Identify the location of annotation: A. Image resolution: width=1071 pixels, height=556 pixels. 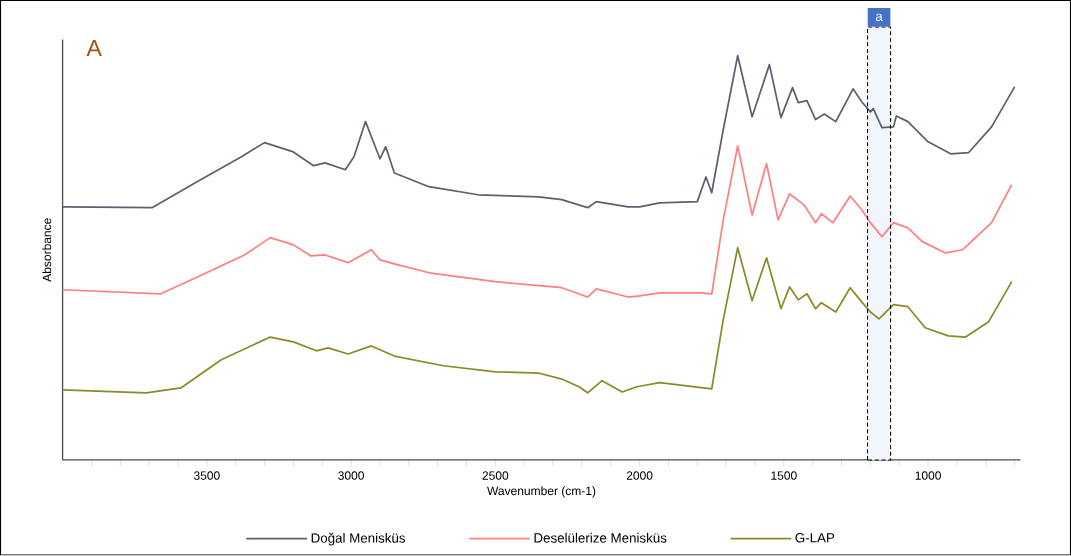
(94, 48).